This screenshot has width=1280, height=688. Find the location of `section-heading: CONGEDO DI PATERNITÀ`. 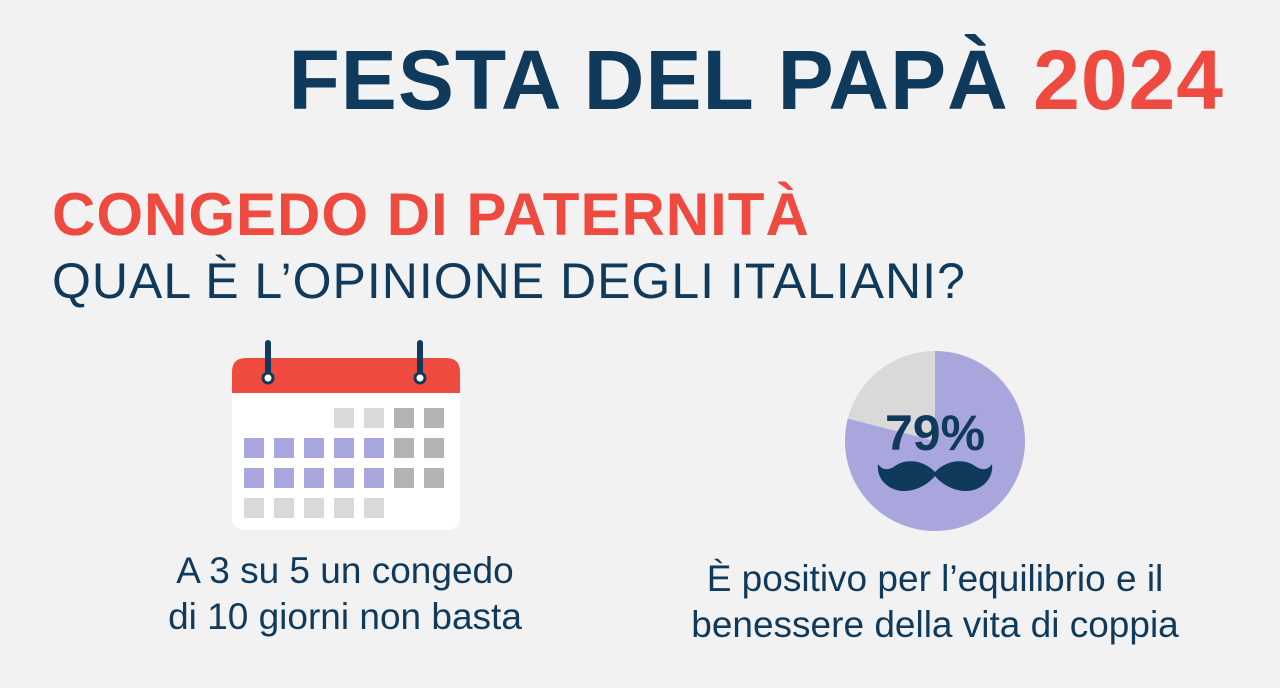

section-heading: CONGEDO DI PATERNITÀ is located at coordinates (431, 214).